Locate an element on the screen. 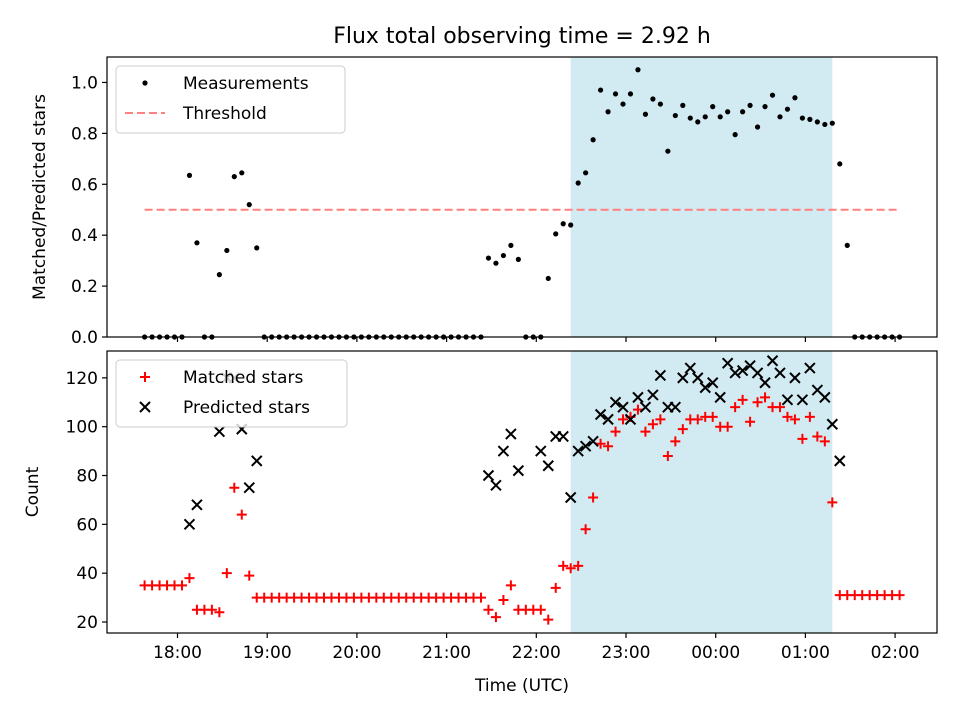 Image resolution: width=960 pixels, height=724 pixels. y-tick-label: 0.4 is located at coordinates (84, 236).